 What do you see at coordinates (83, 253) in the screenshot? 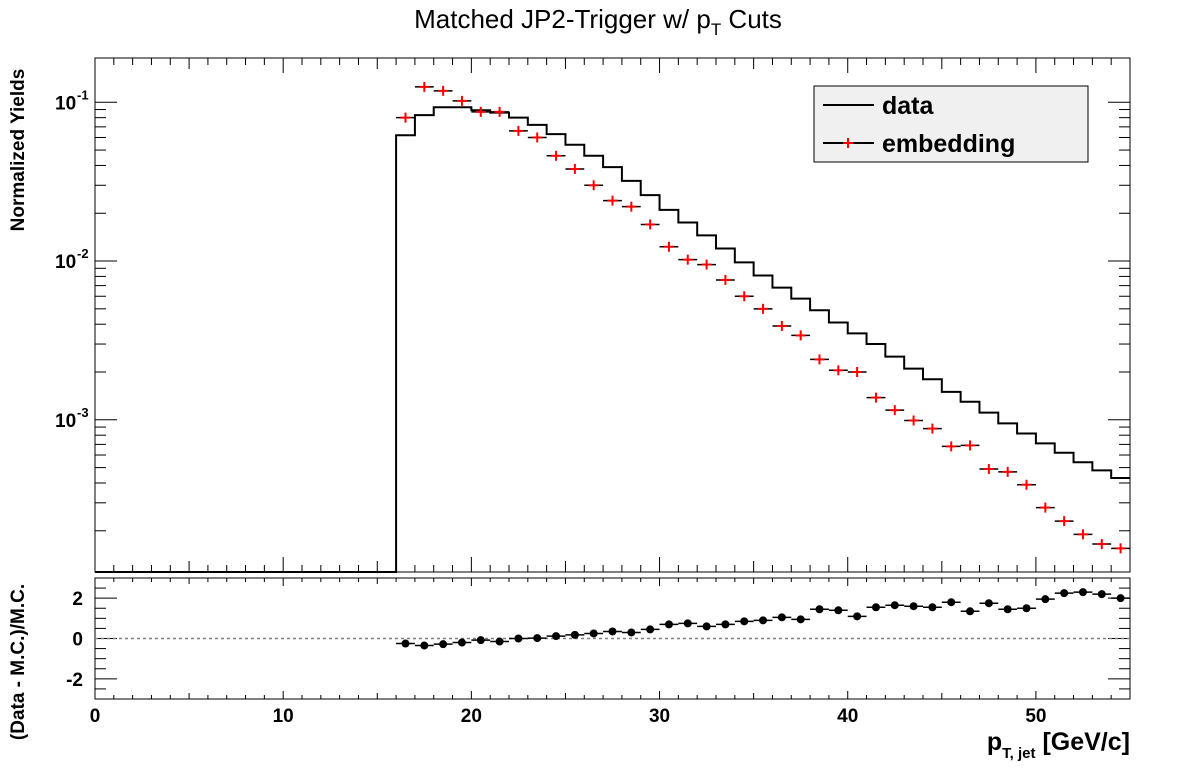
I see `y-tick-exponent: -2` at bounding box center [83, 253].